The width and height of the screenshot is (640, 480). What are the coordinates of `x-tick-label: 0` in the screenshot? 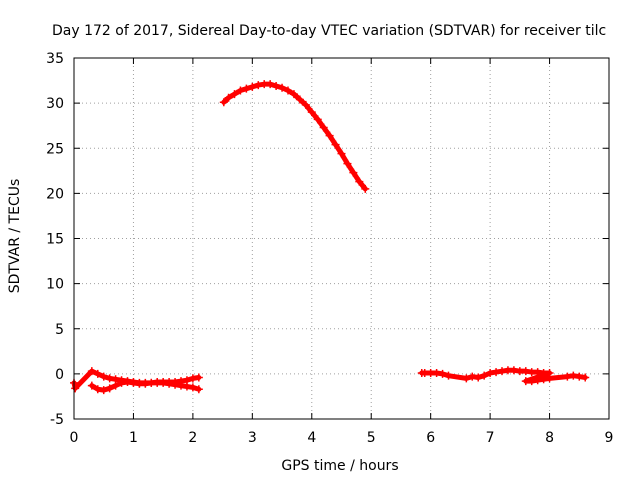 It's located at (74, 438).